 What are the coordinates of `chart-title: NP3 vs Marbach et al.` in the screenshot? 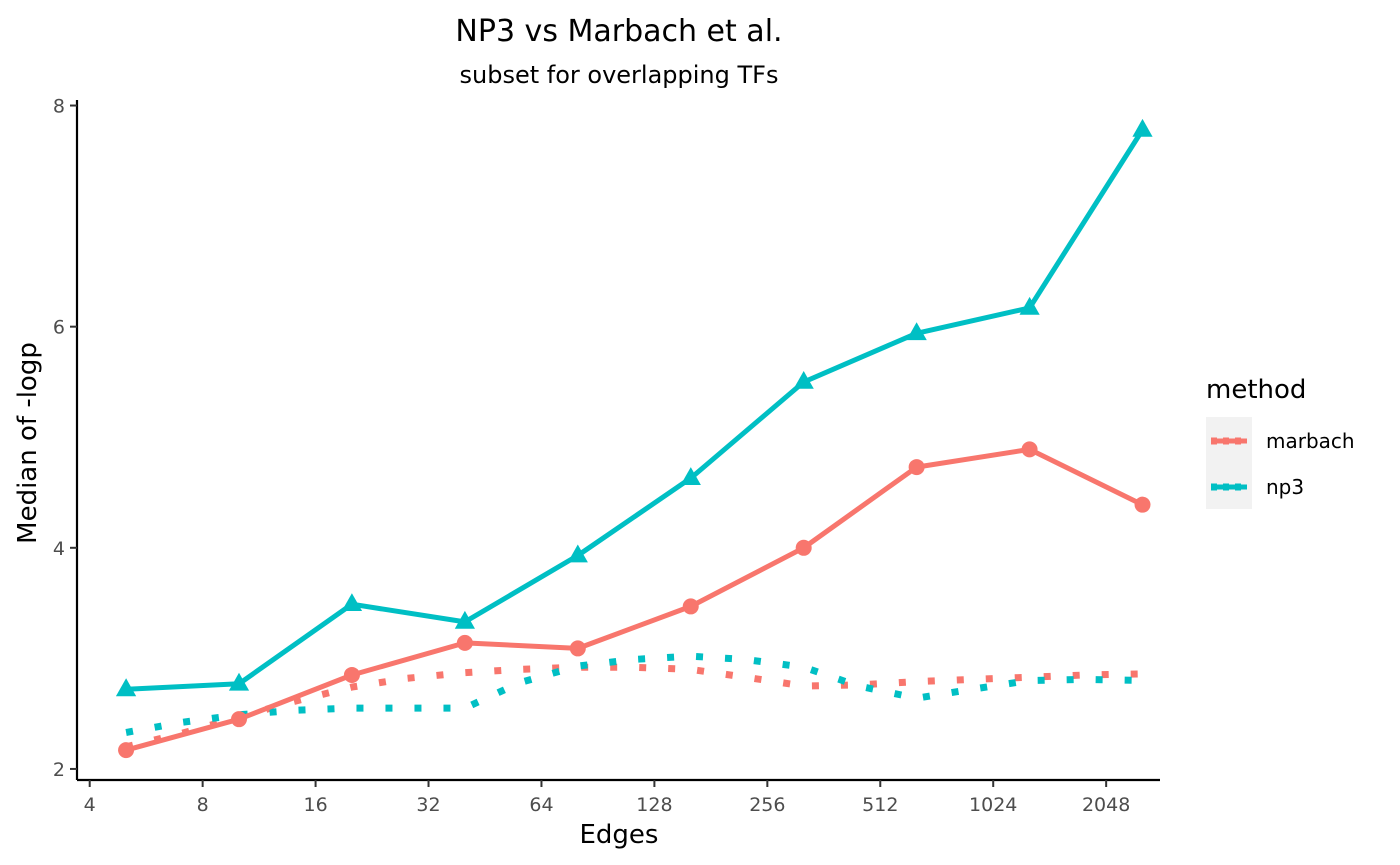 It's located at (618, 31).